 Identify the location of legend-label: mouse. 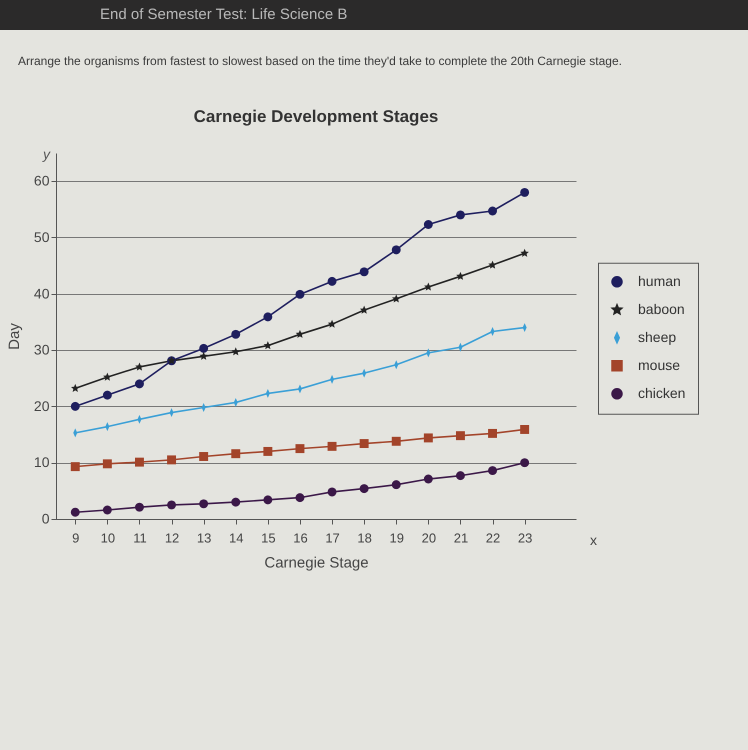
(659, 364).